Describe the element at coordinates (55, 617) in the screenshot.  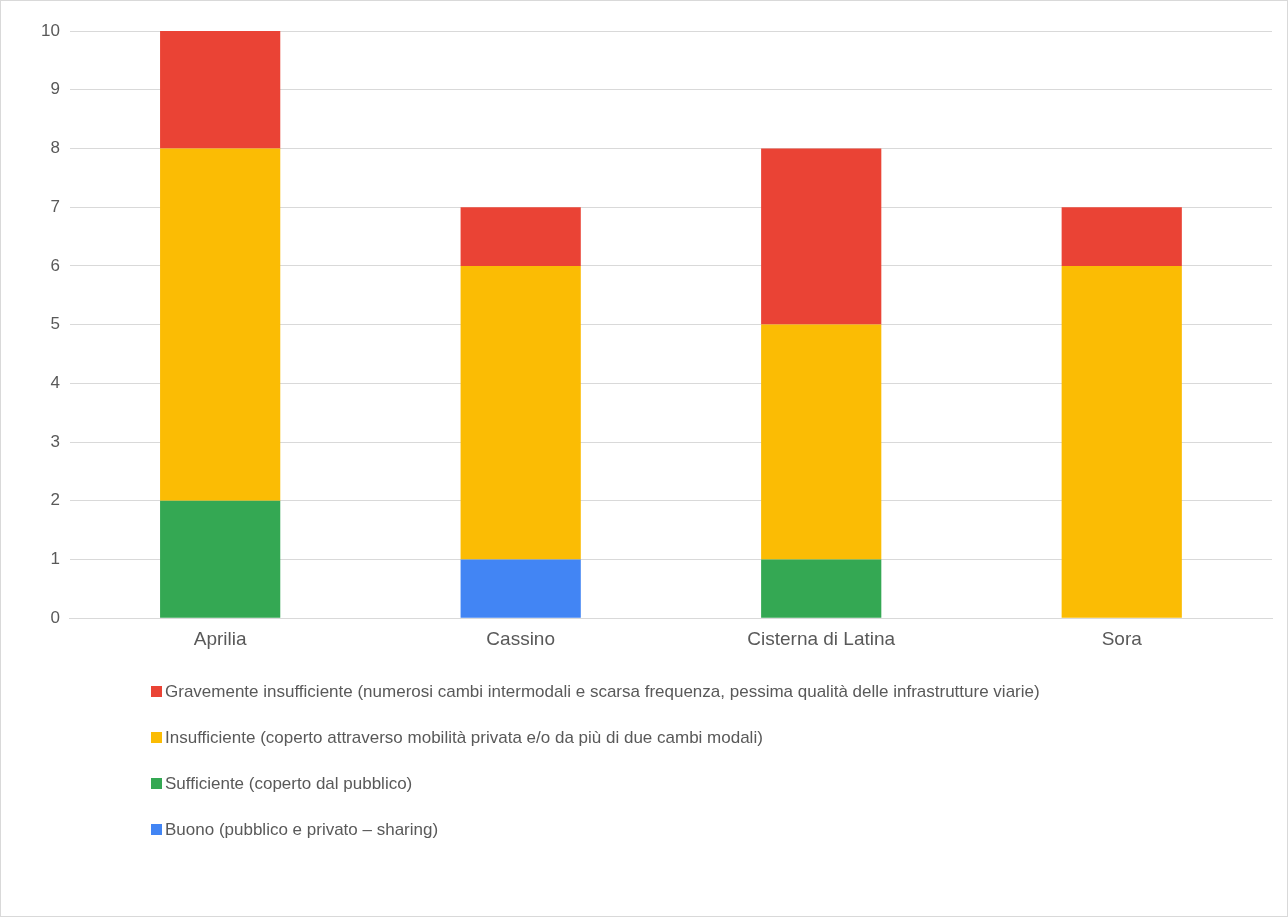
I see `y-tick-label: 0` at that location.